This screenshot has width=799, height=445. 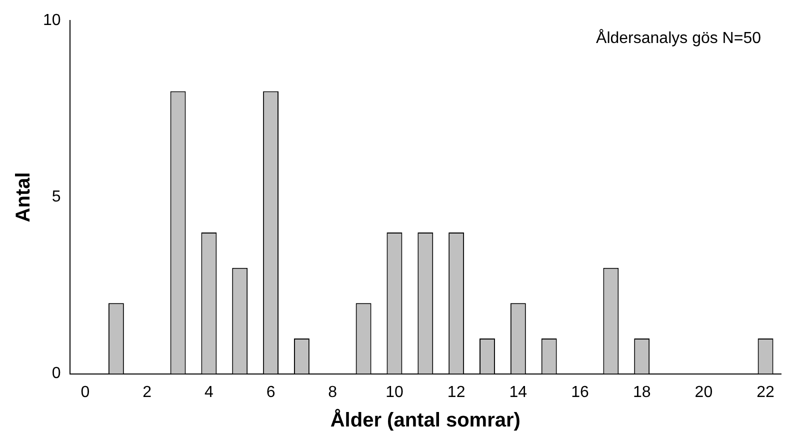 I want to click on x-axis-title: Ålder (antal somrar), so click(x=425, y=420).